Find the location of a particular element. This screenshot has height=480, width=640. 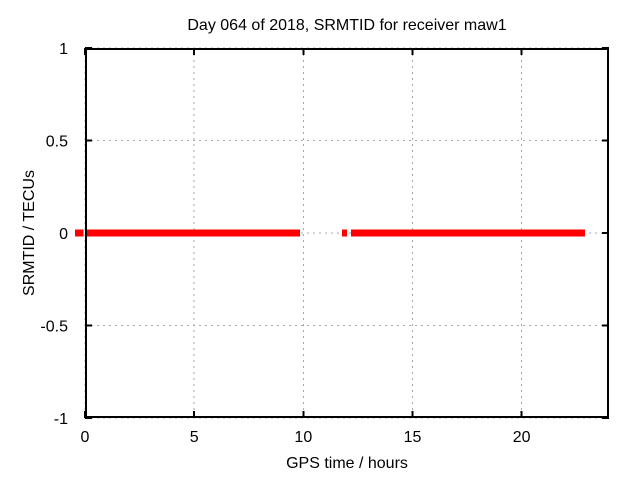

x-tick-label: 5 is located at coordinates (194, 437).